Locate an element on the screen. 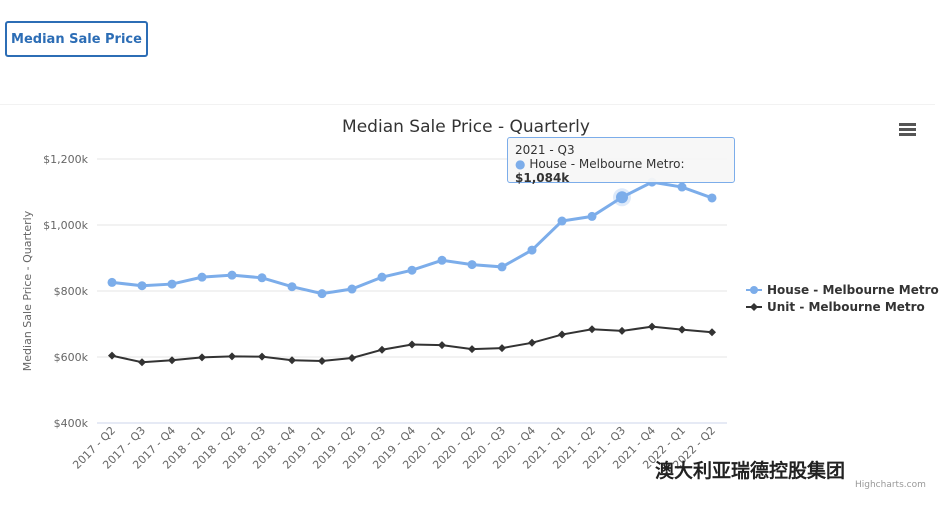 This screenshot has width=940, height=510. tooltip-title: 2021 - Q3 is located at coordinates (545, 150).